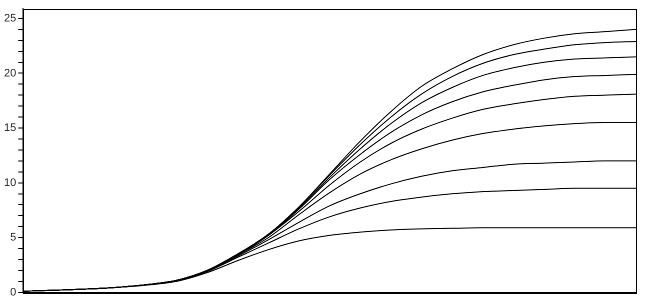 The height and width of the screenshot is (301, 650). What do you see at coordinates (10, 73) in the screenshot?
I see `y-tick-label: 20` at bounding box center [10, 73].